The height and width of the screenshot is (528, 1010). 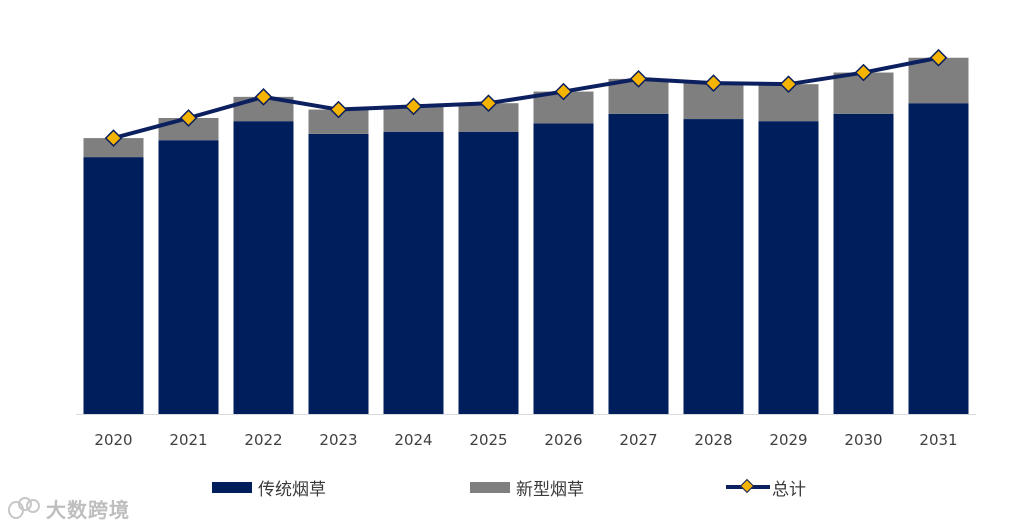 I want to click on total-marker-2028, so click(x=713, y=83).